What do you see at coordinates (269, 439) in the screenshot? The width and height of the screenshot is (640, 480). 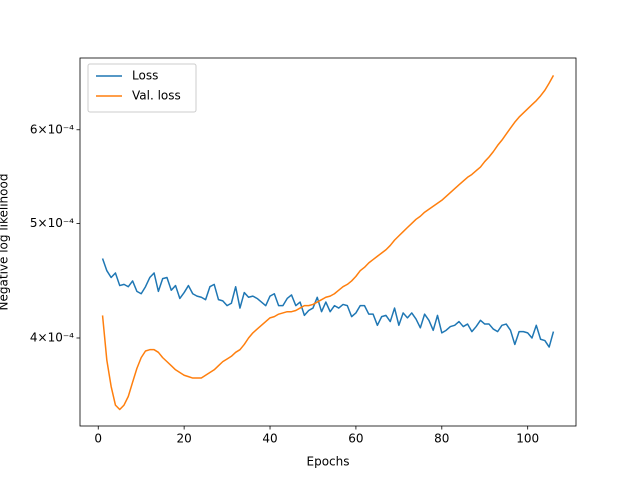 I see `x-tick-label: 40` at bounding box center [269, 439].